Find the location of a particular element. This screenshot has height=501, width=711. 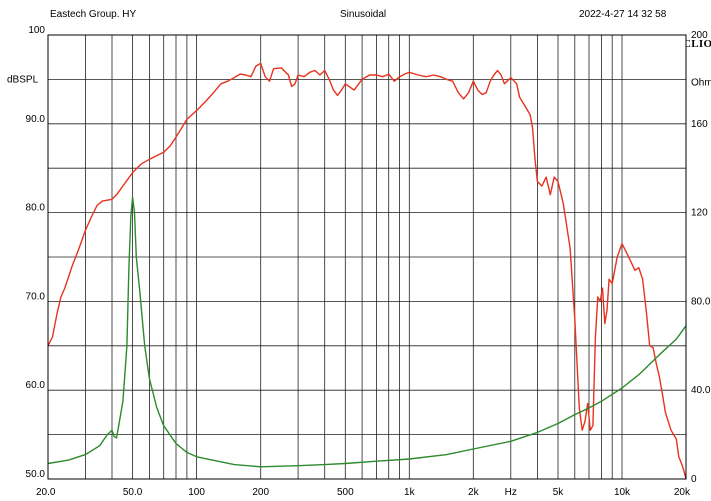

y-right-tick-label: 40.0 is located at coordinates (701, 390).